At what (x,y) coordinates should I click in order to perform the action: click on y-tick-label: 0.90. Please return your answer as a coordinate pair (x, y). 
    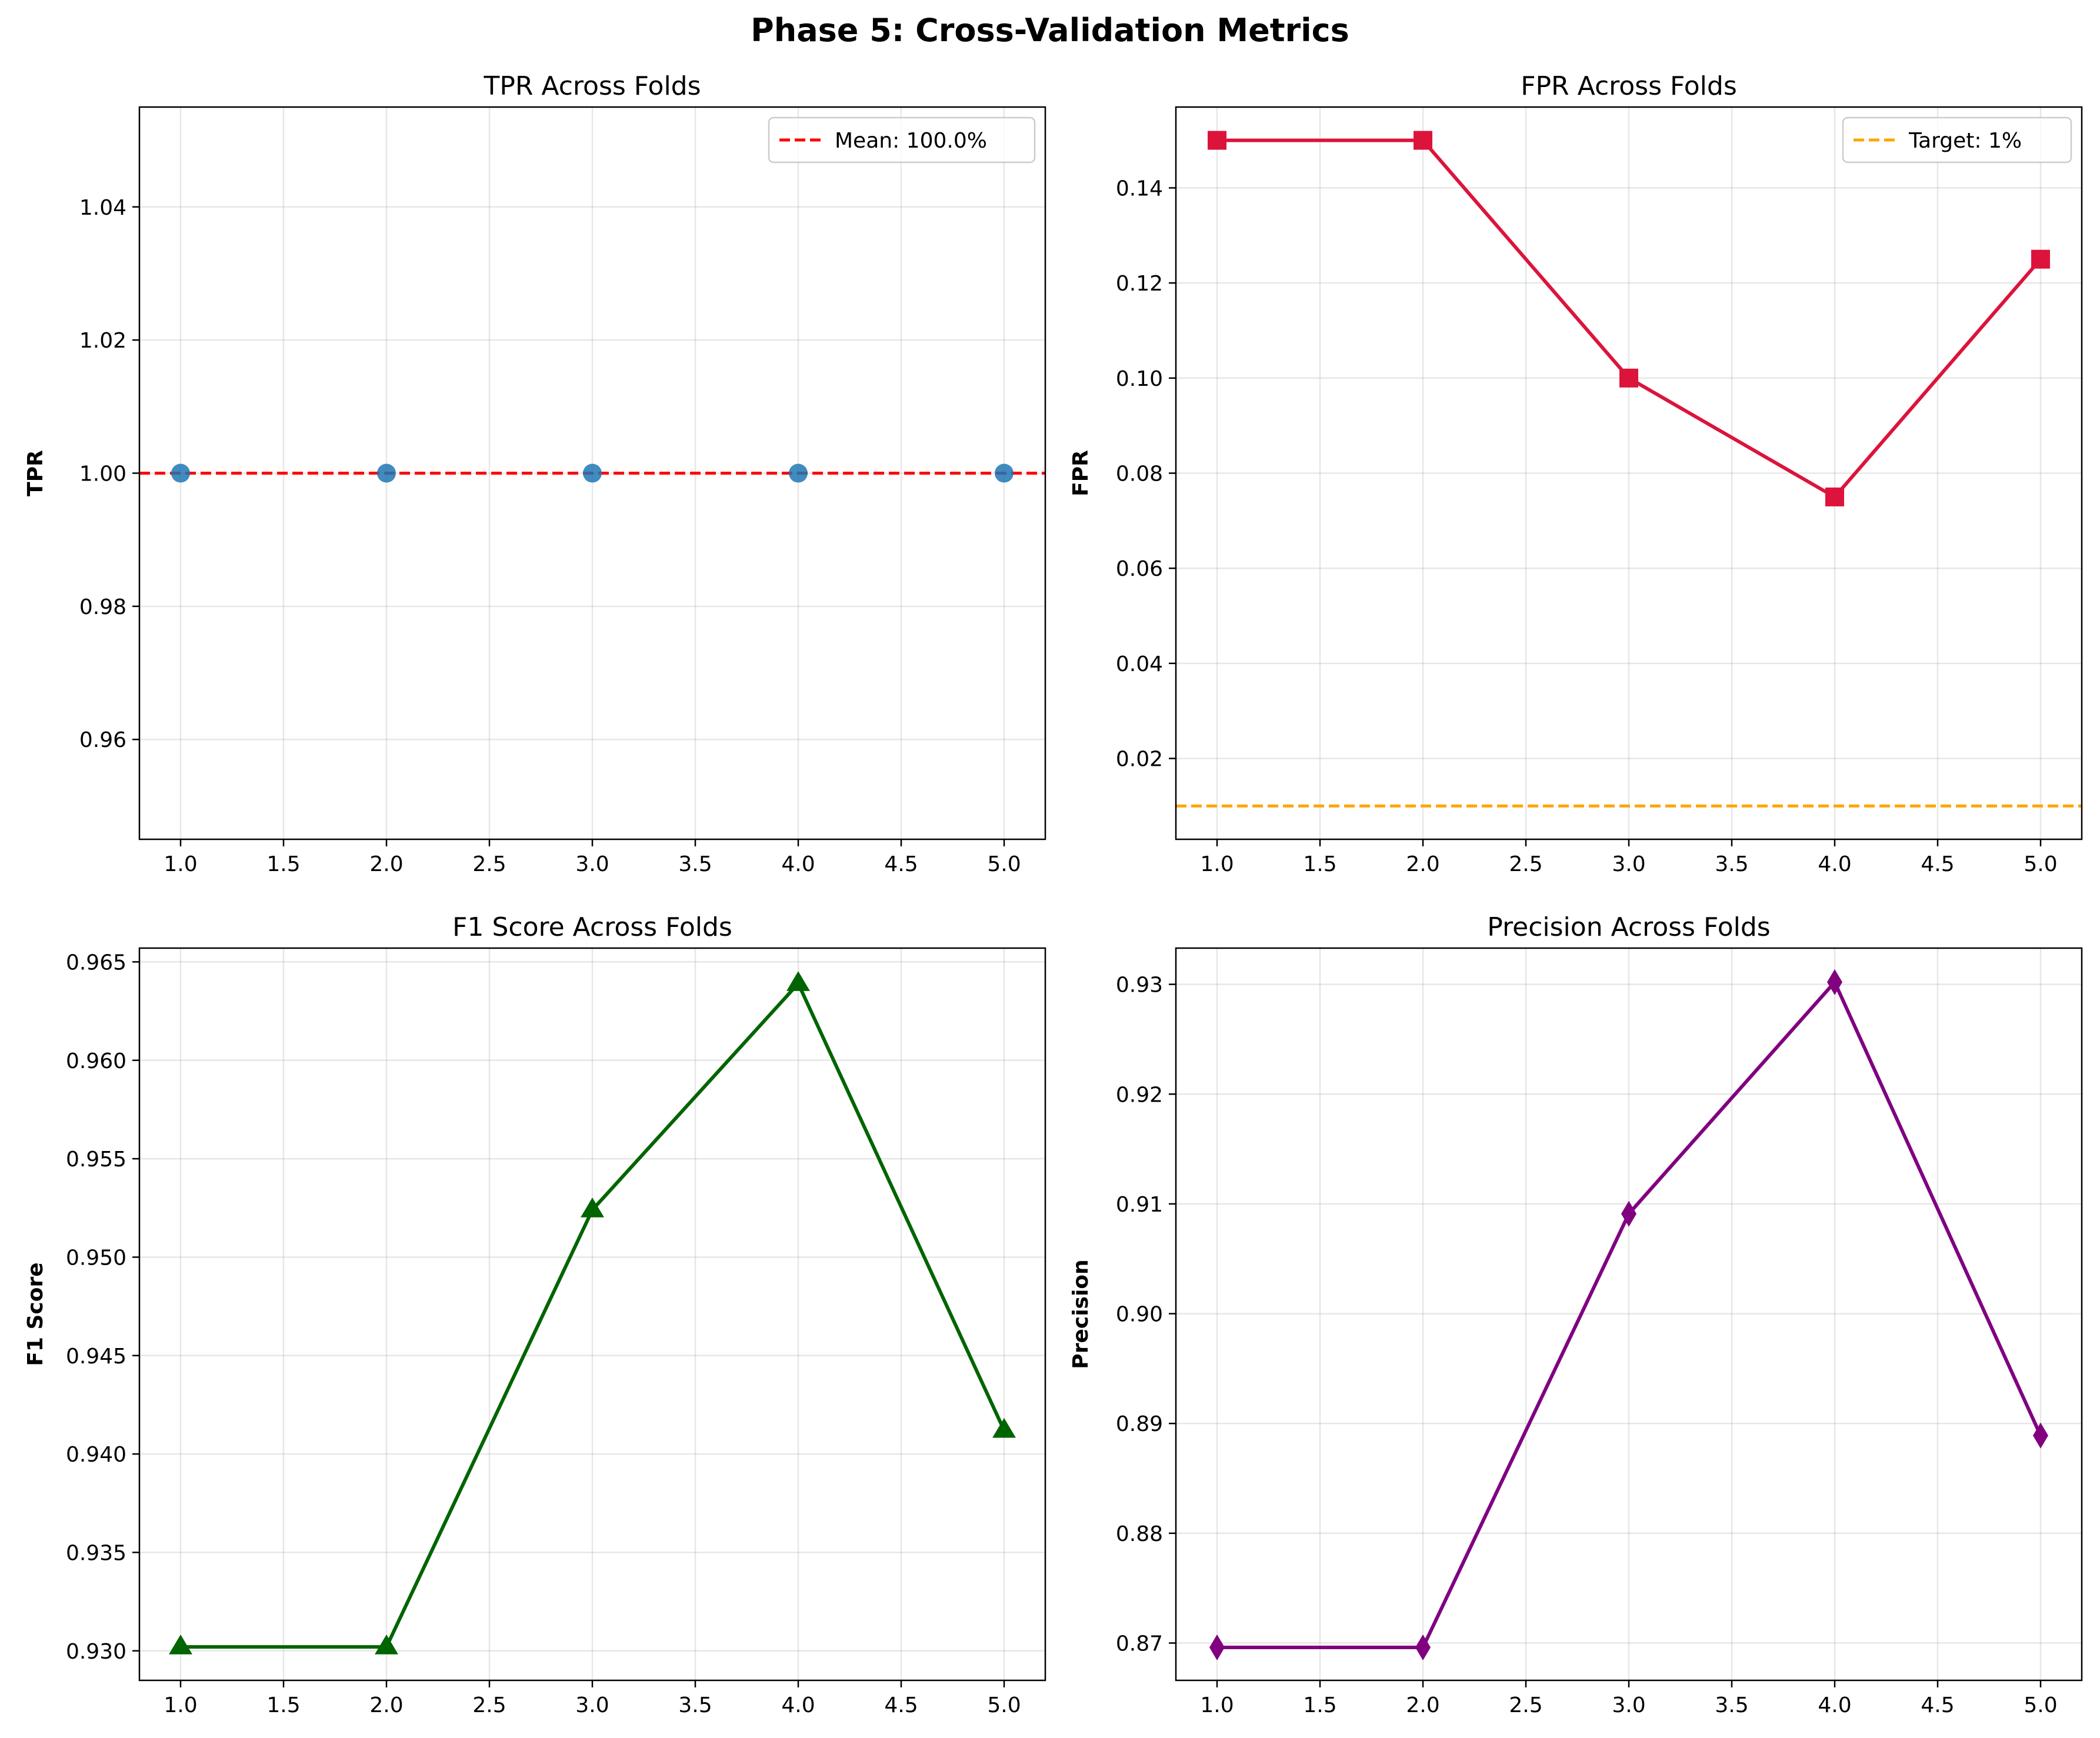
    Looking at the image, I should click on (1139, 1315).